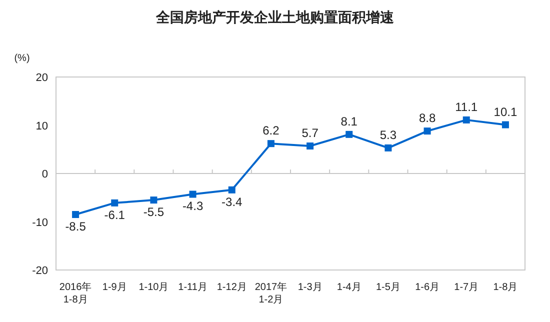 This screenshot has width=550, height=322. What do you see at coordinates (42, 78) in the screenshot?
I see `y-tick-label: 20` at bounding box center [42, 78].